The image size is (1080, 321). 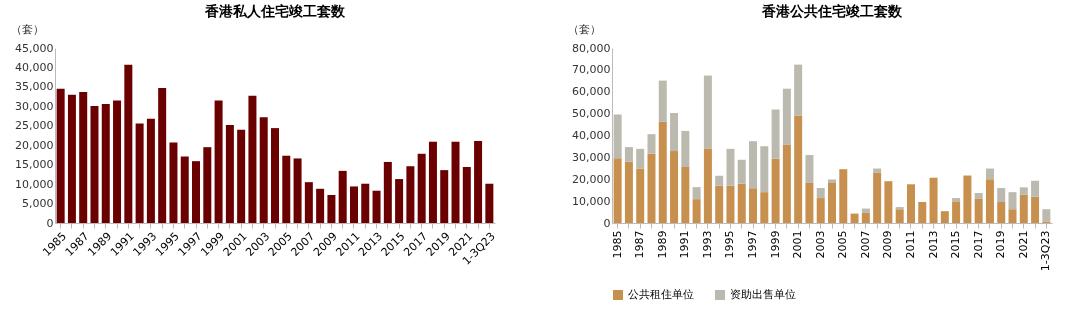 I want to click on y-tick-label: 25,000, so click(x=34, y=126).